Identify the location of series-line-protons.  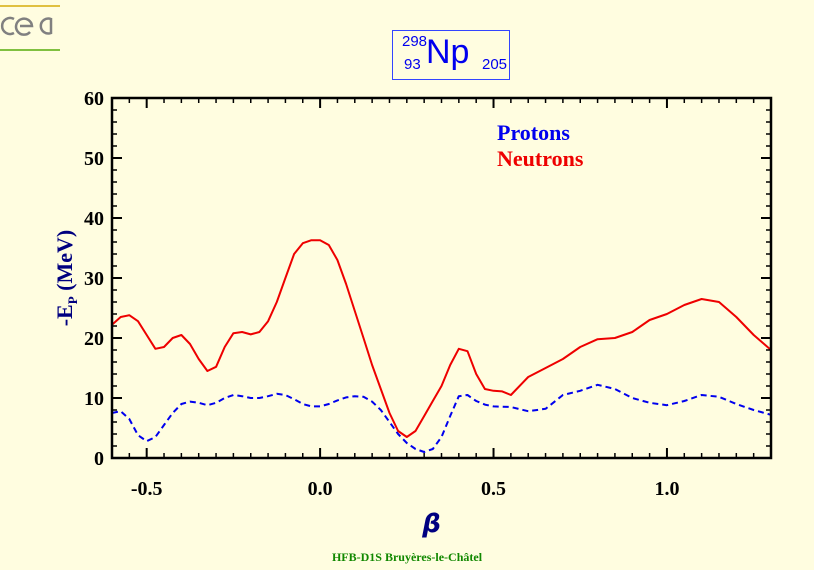
(441, 418).